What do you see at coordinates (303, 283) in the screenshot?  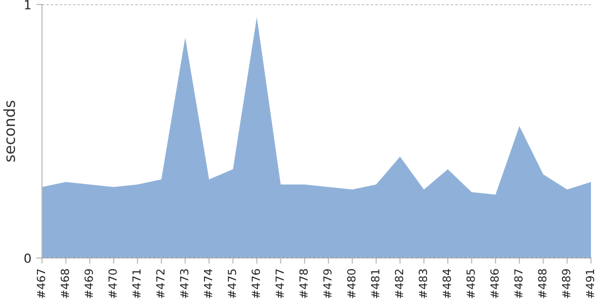 I see `x-tick-label: #478` at bounding box center [303, 283].